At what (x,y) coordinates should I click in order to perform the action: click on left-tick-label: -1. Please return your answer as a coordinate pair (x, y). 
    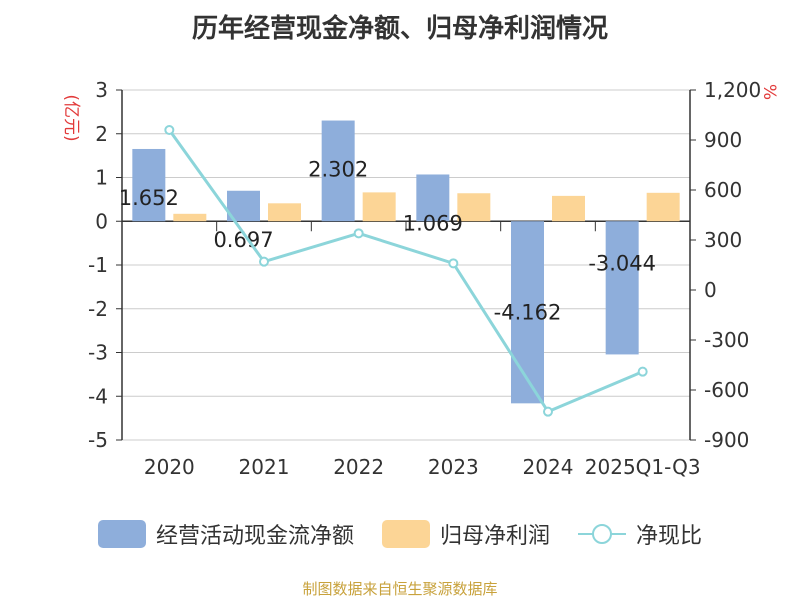
    Looking at the image, I should click on (98, 265).